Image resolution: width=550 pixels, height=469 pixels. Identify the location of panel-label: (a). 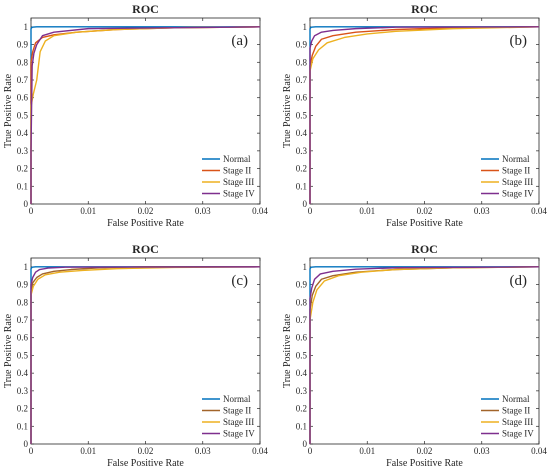
(239, 41).